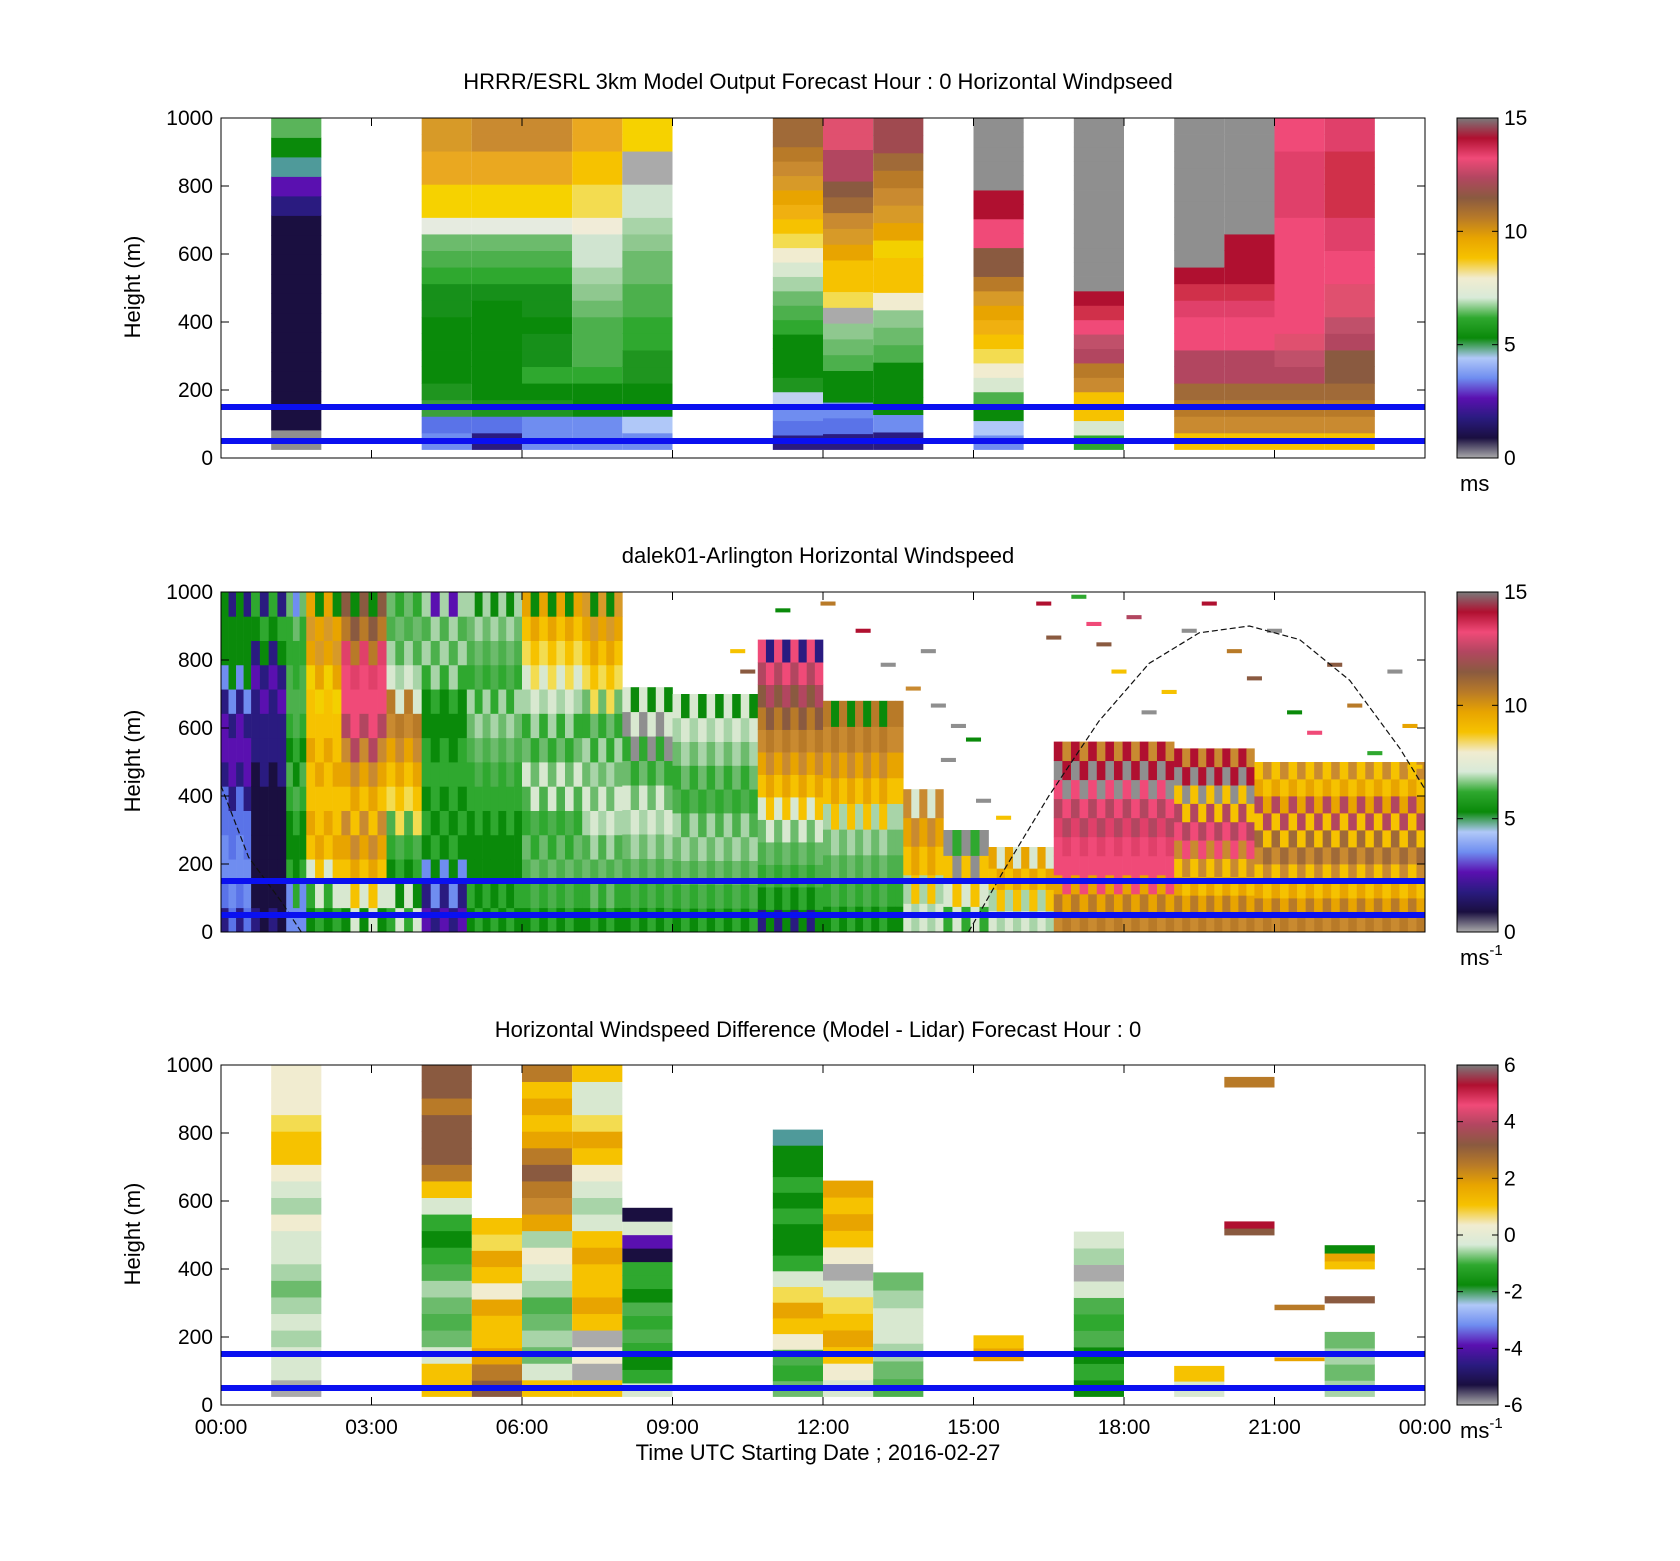  What do you see at coordinates (195, 660) in the screenshot?
I see `y-tick-label: 800` at bounding box center [195, 660].